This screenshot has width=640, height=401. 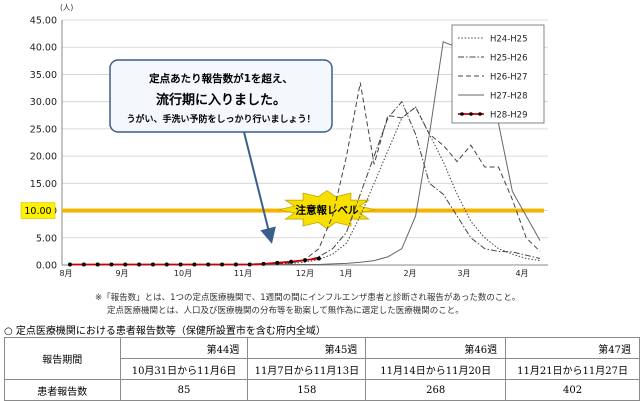 What do you see at coordinates (572, 390) in the screenshot?
I see `count-47: 402` at bounding box center [572, 390].